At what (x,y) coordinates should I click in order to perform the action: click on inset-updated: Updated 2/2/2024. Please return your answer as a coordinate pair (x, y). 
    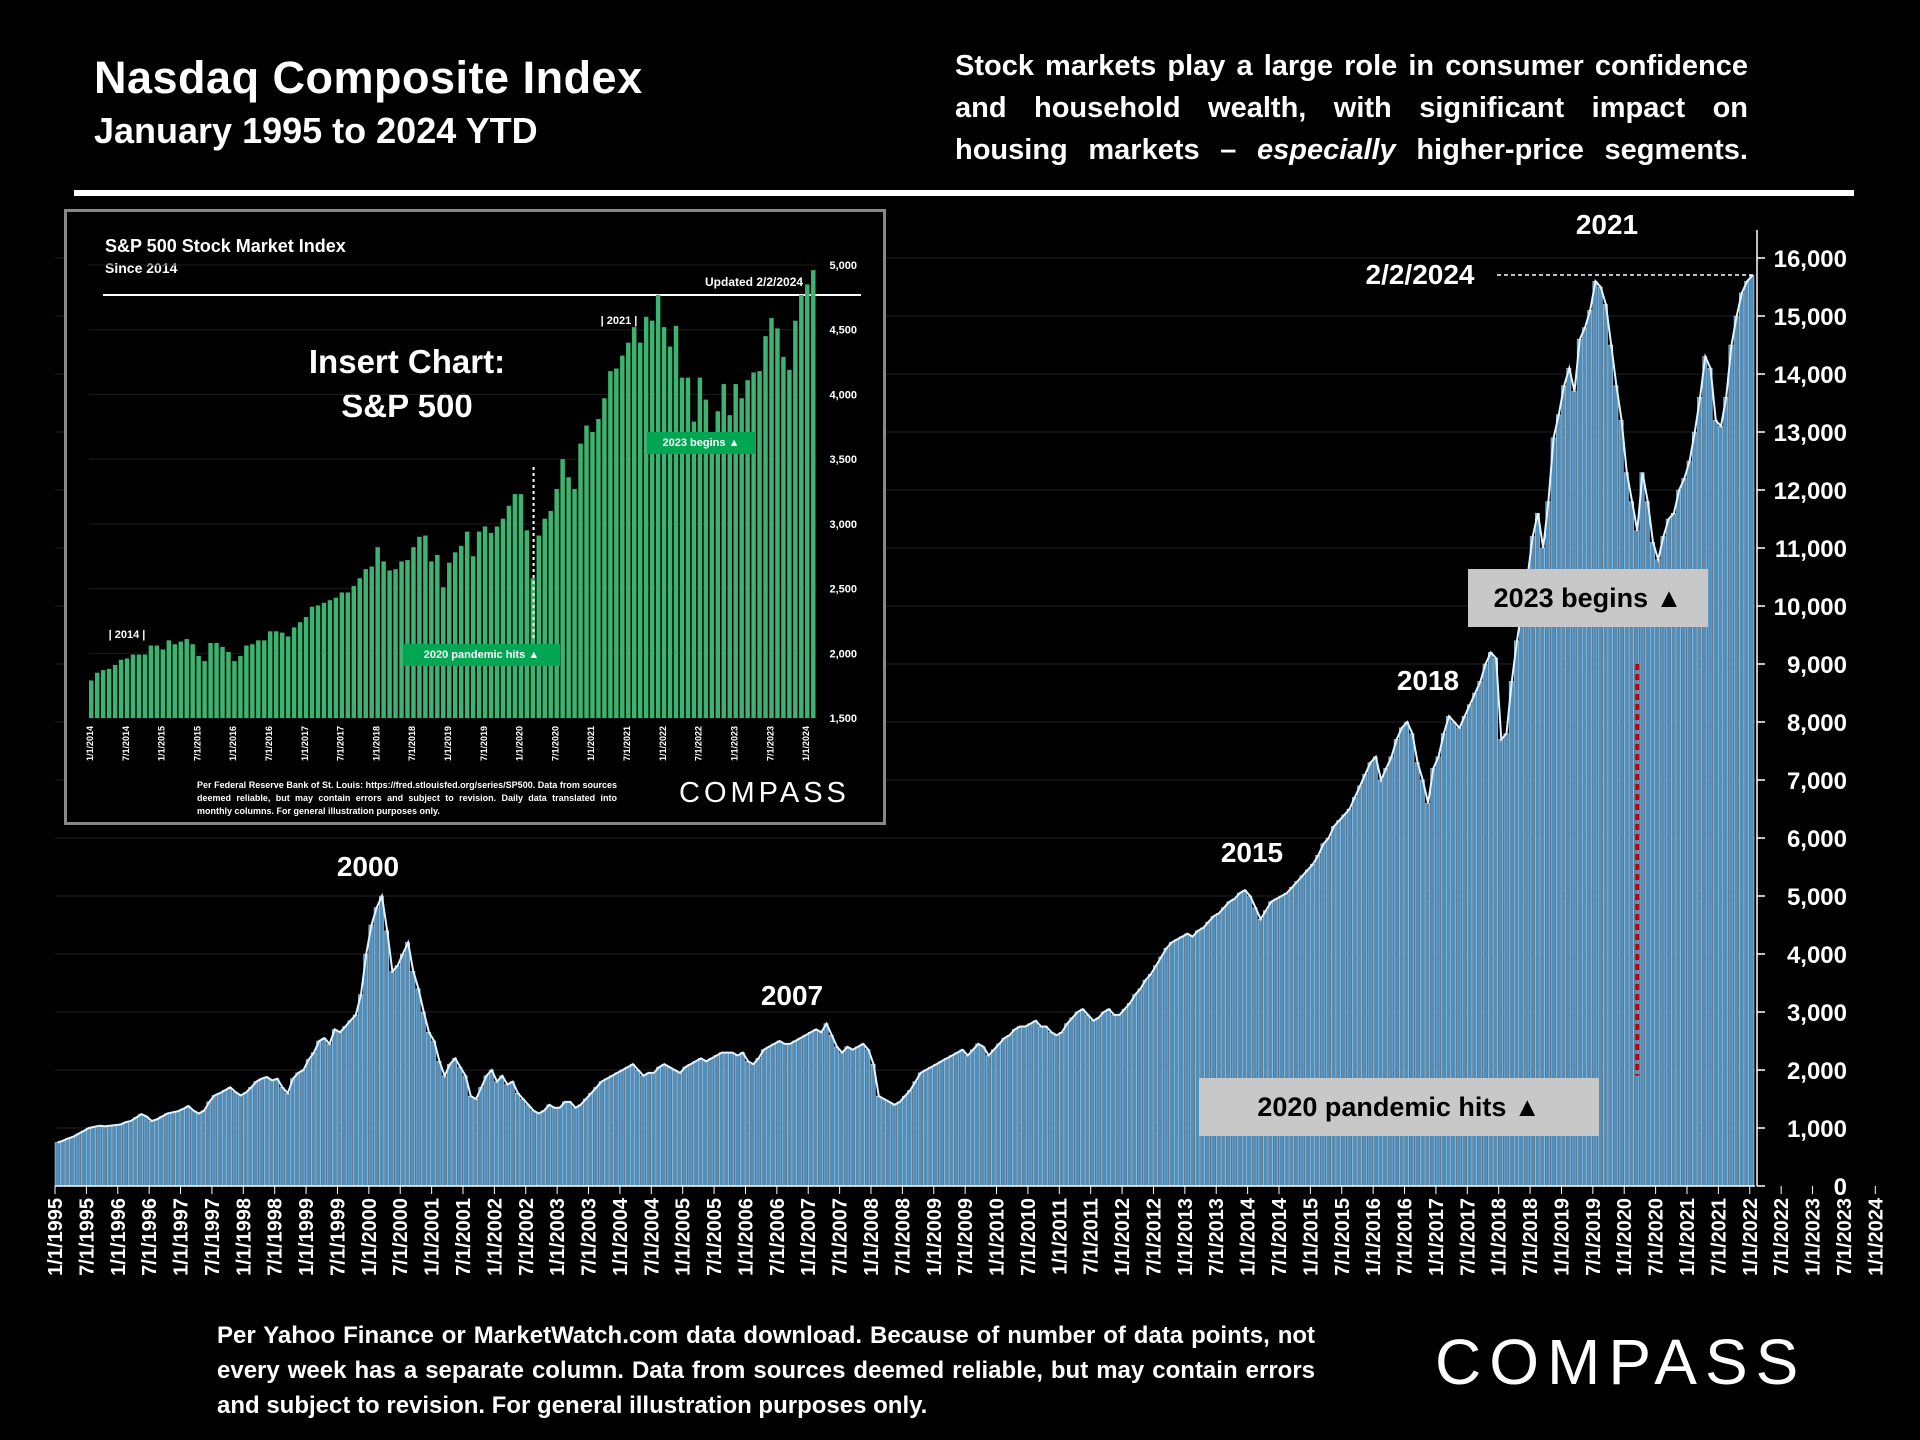
    Looking at the image, I should click on (754, 282).